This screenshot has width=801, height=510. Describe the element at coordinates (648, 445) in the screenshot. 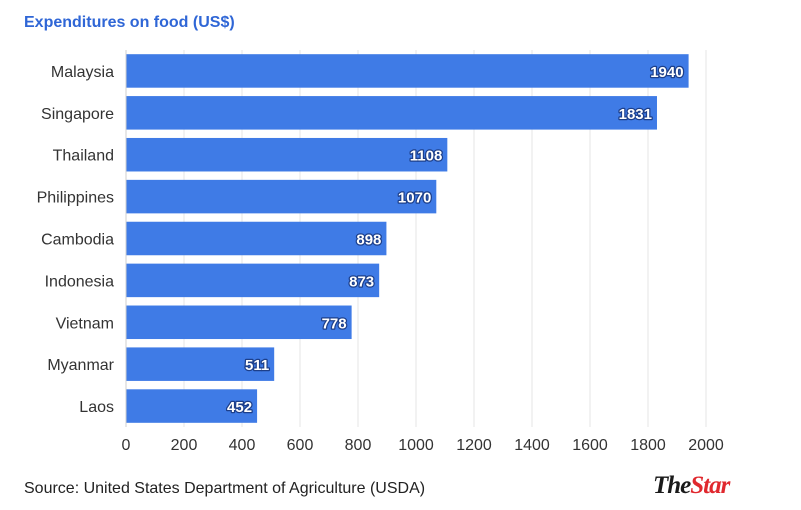

I see `x-tick-label: 1800` at that location.